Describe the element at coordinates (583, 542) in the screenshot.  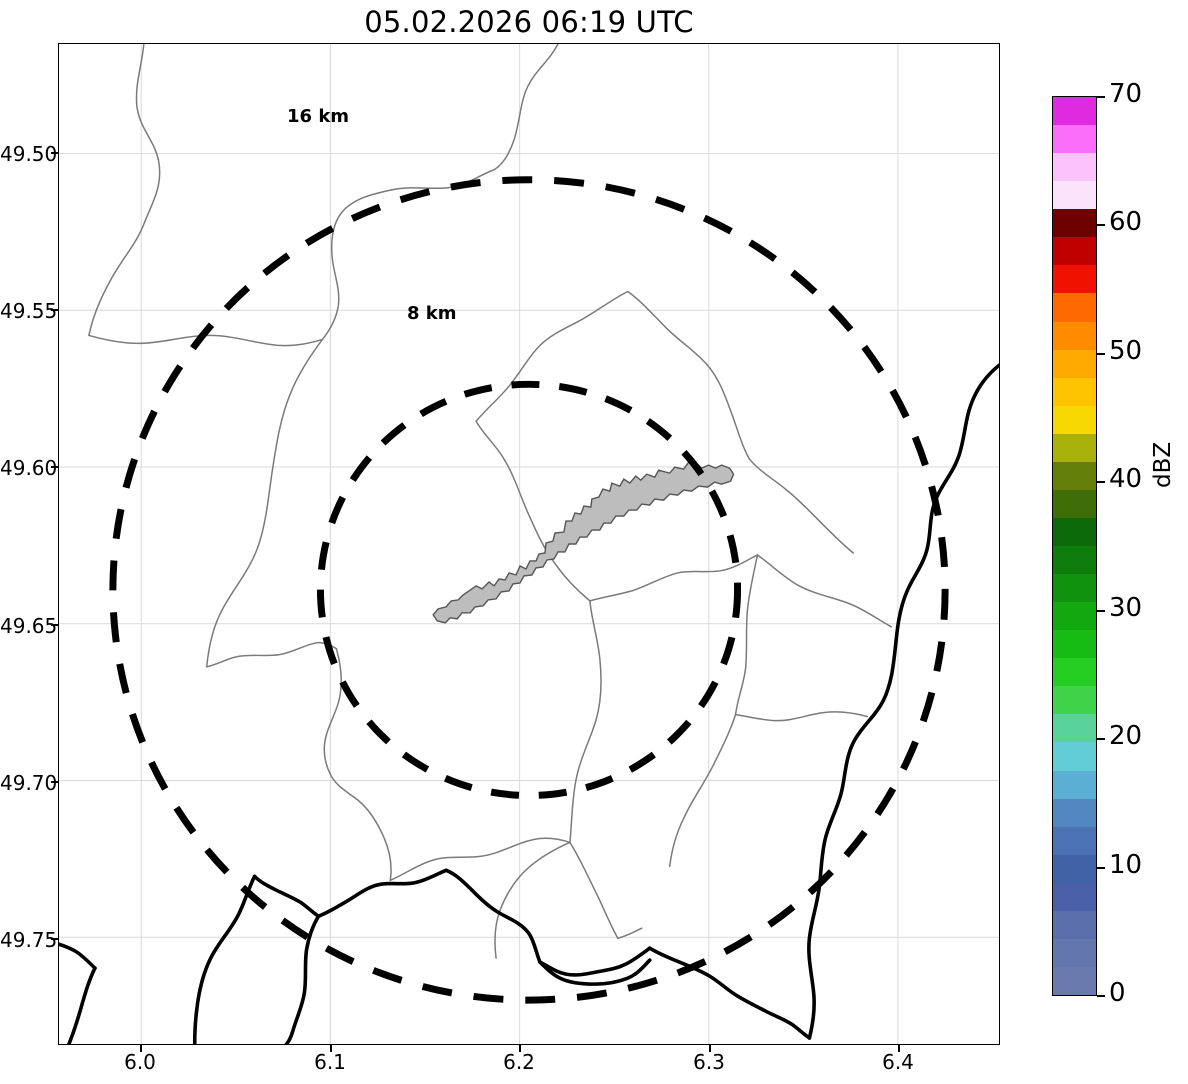
I see `city-polygon` at that location.